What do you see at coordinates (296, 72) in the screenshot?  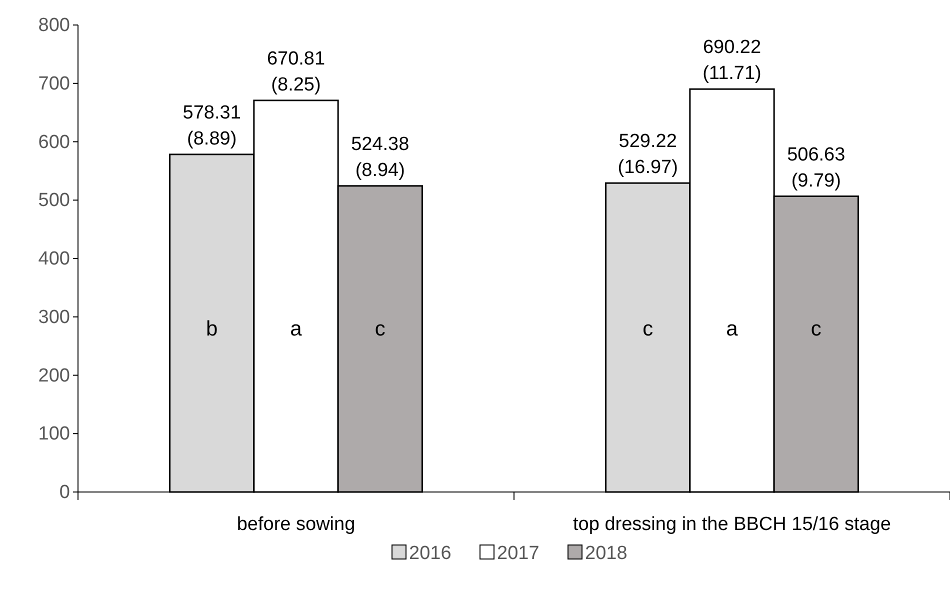 I see `data-label: 670.81 (8.25)` at bounding box center [296, 72].